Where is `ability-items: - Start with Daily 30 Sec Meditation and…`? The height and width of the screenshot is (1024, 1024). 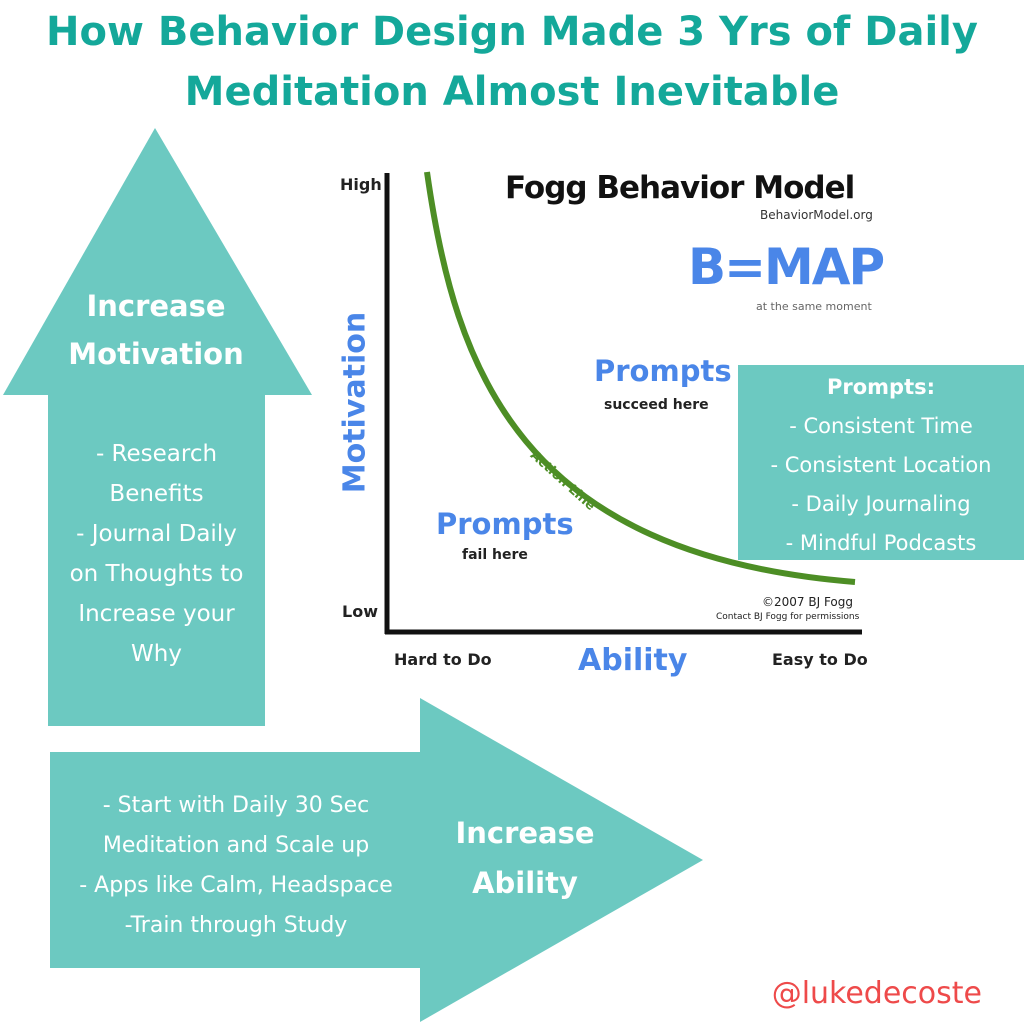 ability-items: - Start with Daily 30 Sec Meditation and… is located at coordinates (236, 866).